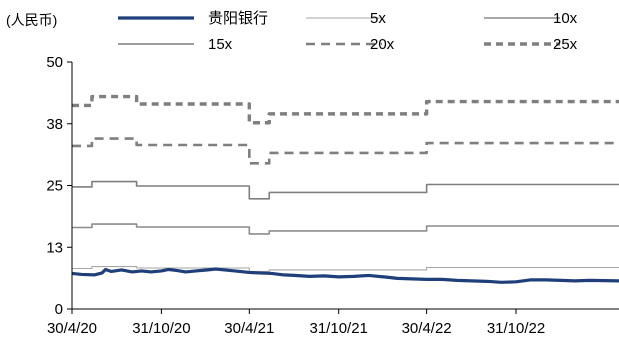 Image resolution: width=619 pixels, height=340 pixels. What do you see at coordinates (72, 328) in the screenshot?
I see `x-tick-label-0: 30/4/20` at bounding box center [72, 328].